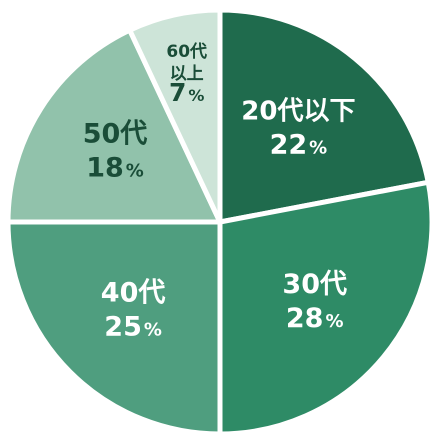  Describe the element at coordinates (115, 134) in the screenshot. I see `slice-category-label: 50代` at that location.